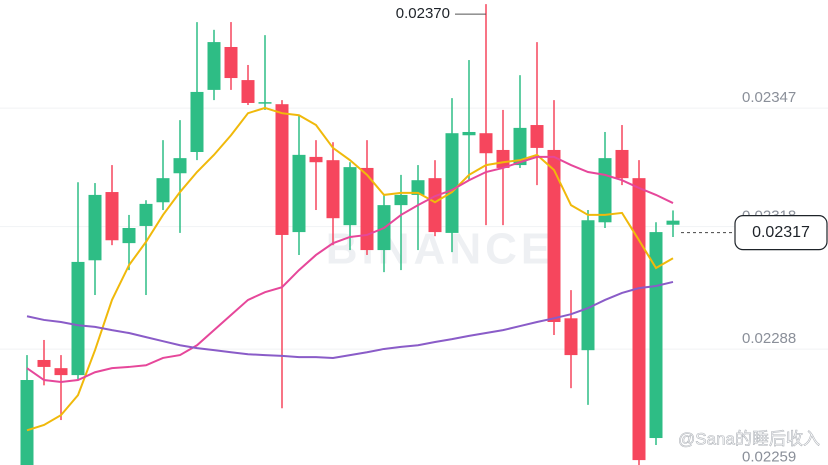 The image size is (828, 465). I want to click on y-tick-label: 0.02259, so click(769, 457).